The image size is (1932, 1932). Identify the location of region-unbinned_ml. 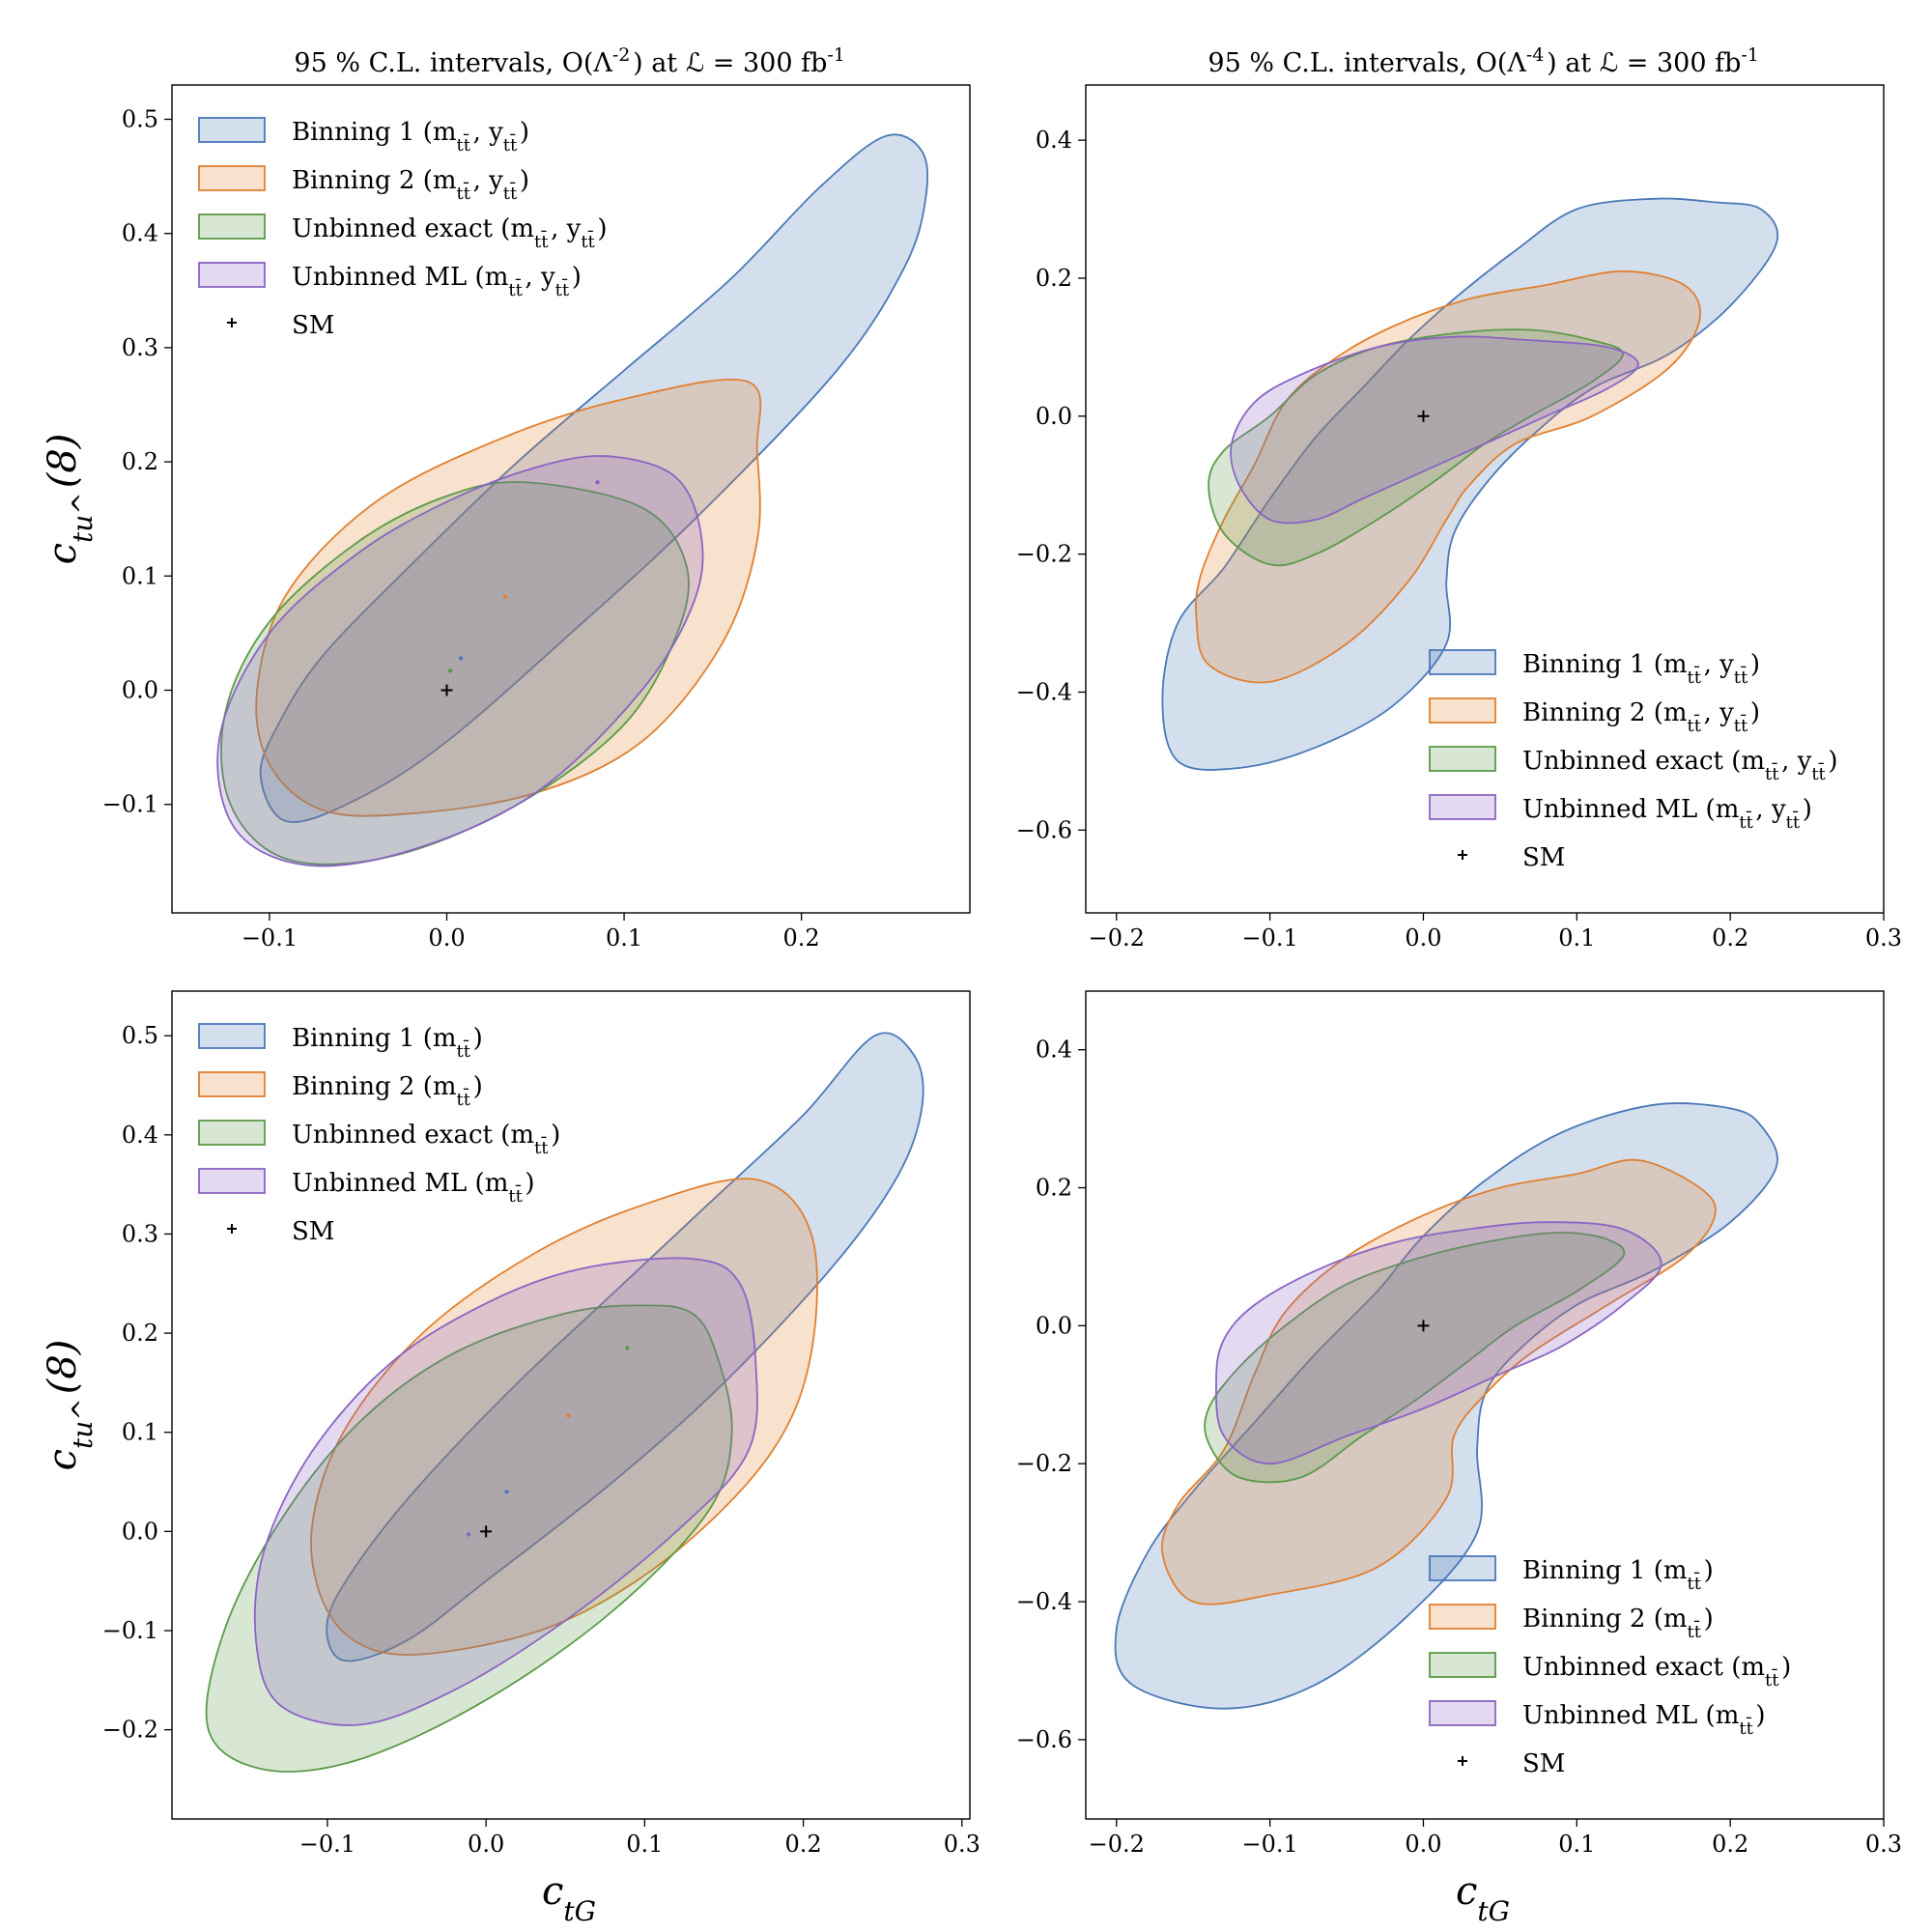
(1438, 1343).